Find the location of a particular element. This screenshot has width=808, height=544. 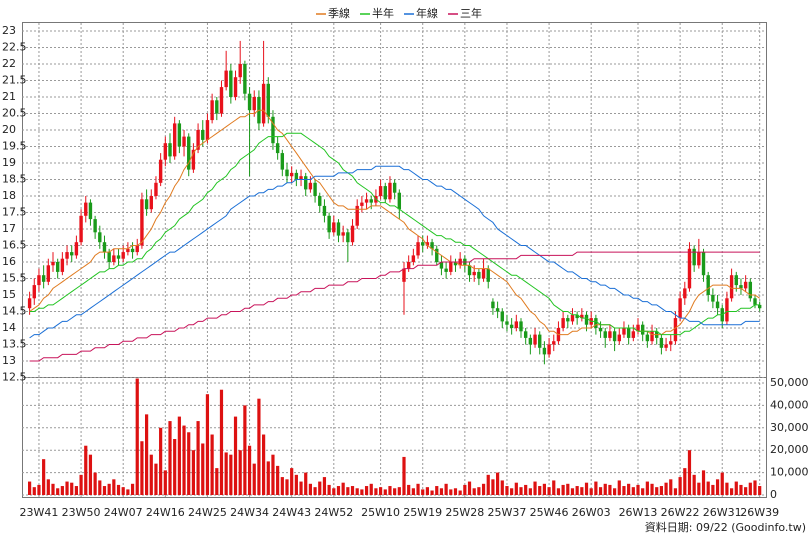

y-tick-label: 23 is located at coordinates (9, 30).